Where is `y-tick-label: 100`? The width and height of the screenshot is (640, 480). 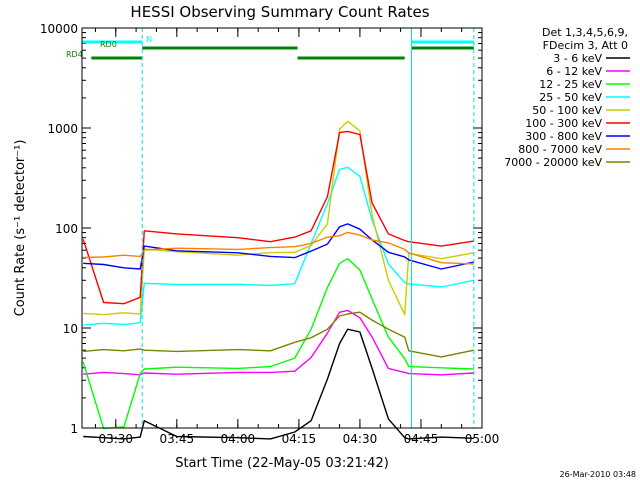
y-tick-label: 100 is located at coordinates (66, 229).